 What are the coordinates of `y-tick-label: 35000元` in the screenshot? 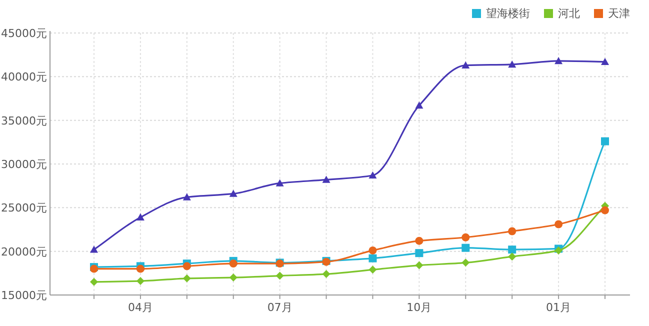 It's located at (24, 121).